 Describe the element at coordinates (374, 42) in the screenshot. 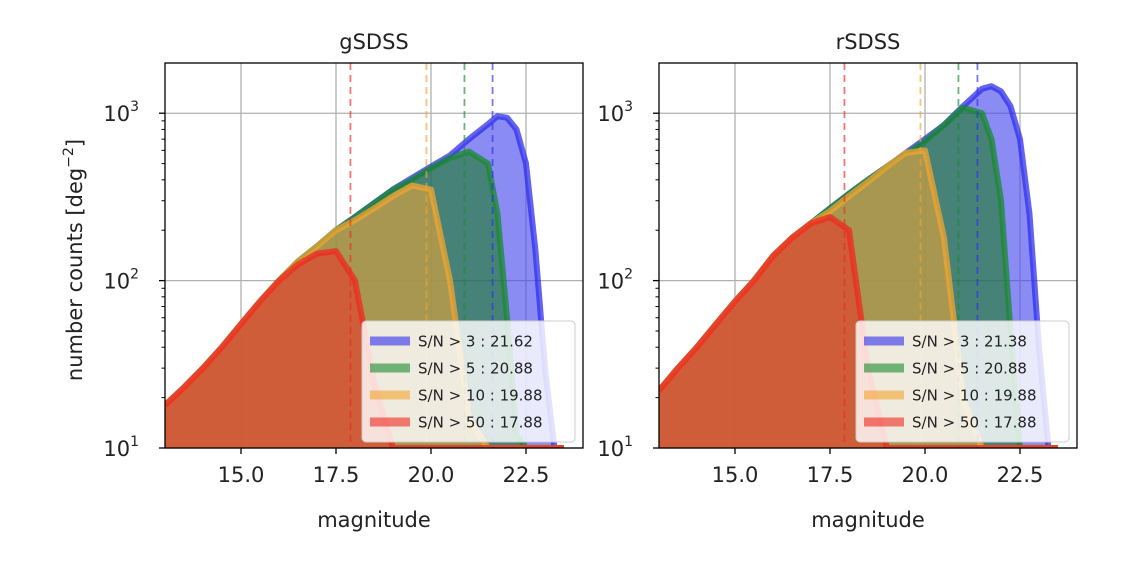

I see `panel-title: gSDSS` at that location.